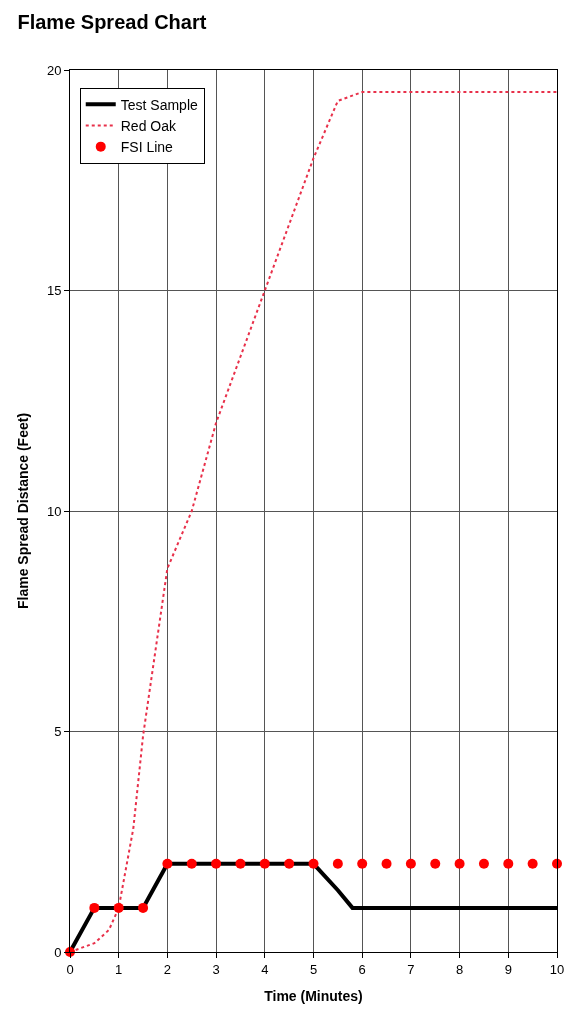  I want to click on x-tick-label: 7, so click(411, 969).